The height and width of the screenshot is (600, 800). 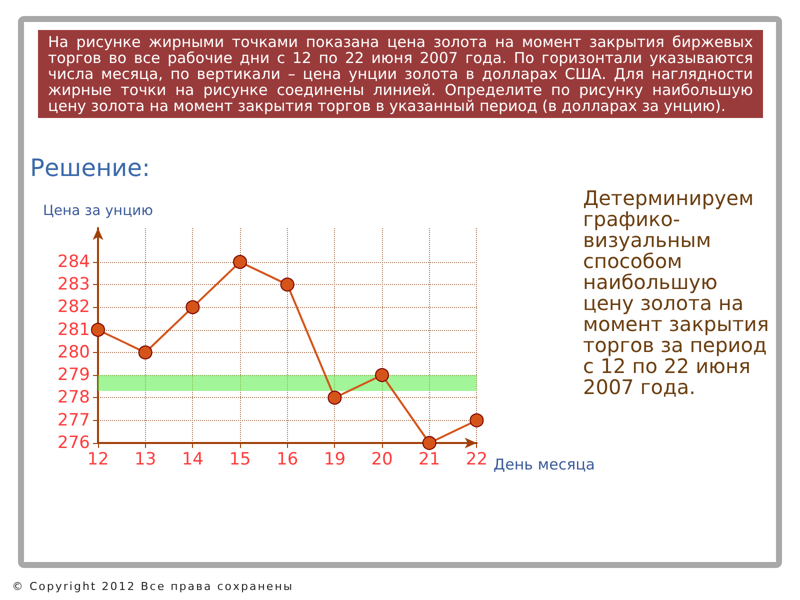 I want to click on x-tick-label: 19, so click(x=335, y=460).